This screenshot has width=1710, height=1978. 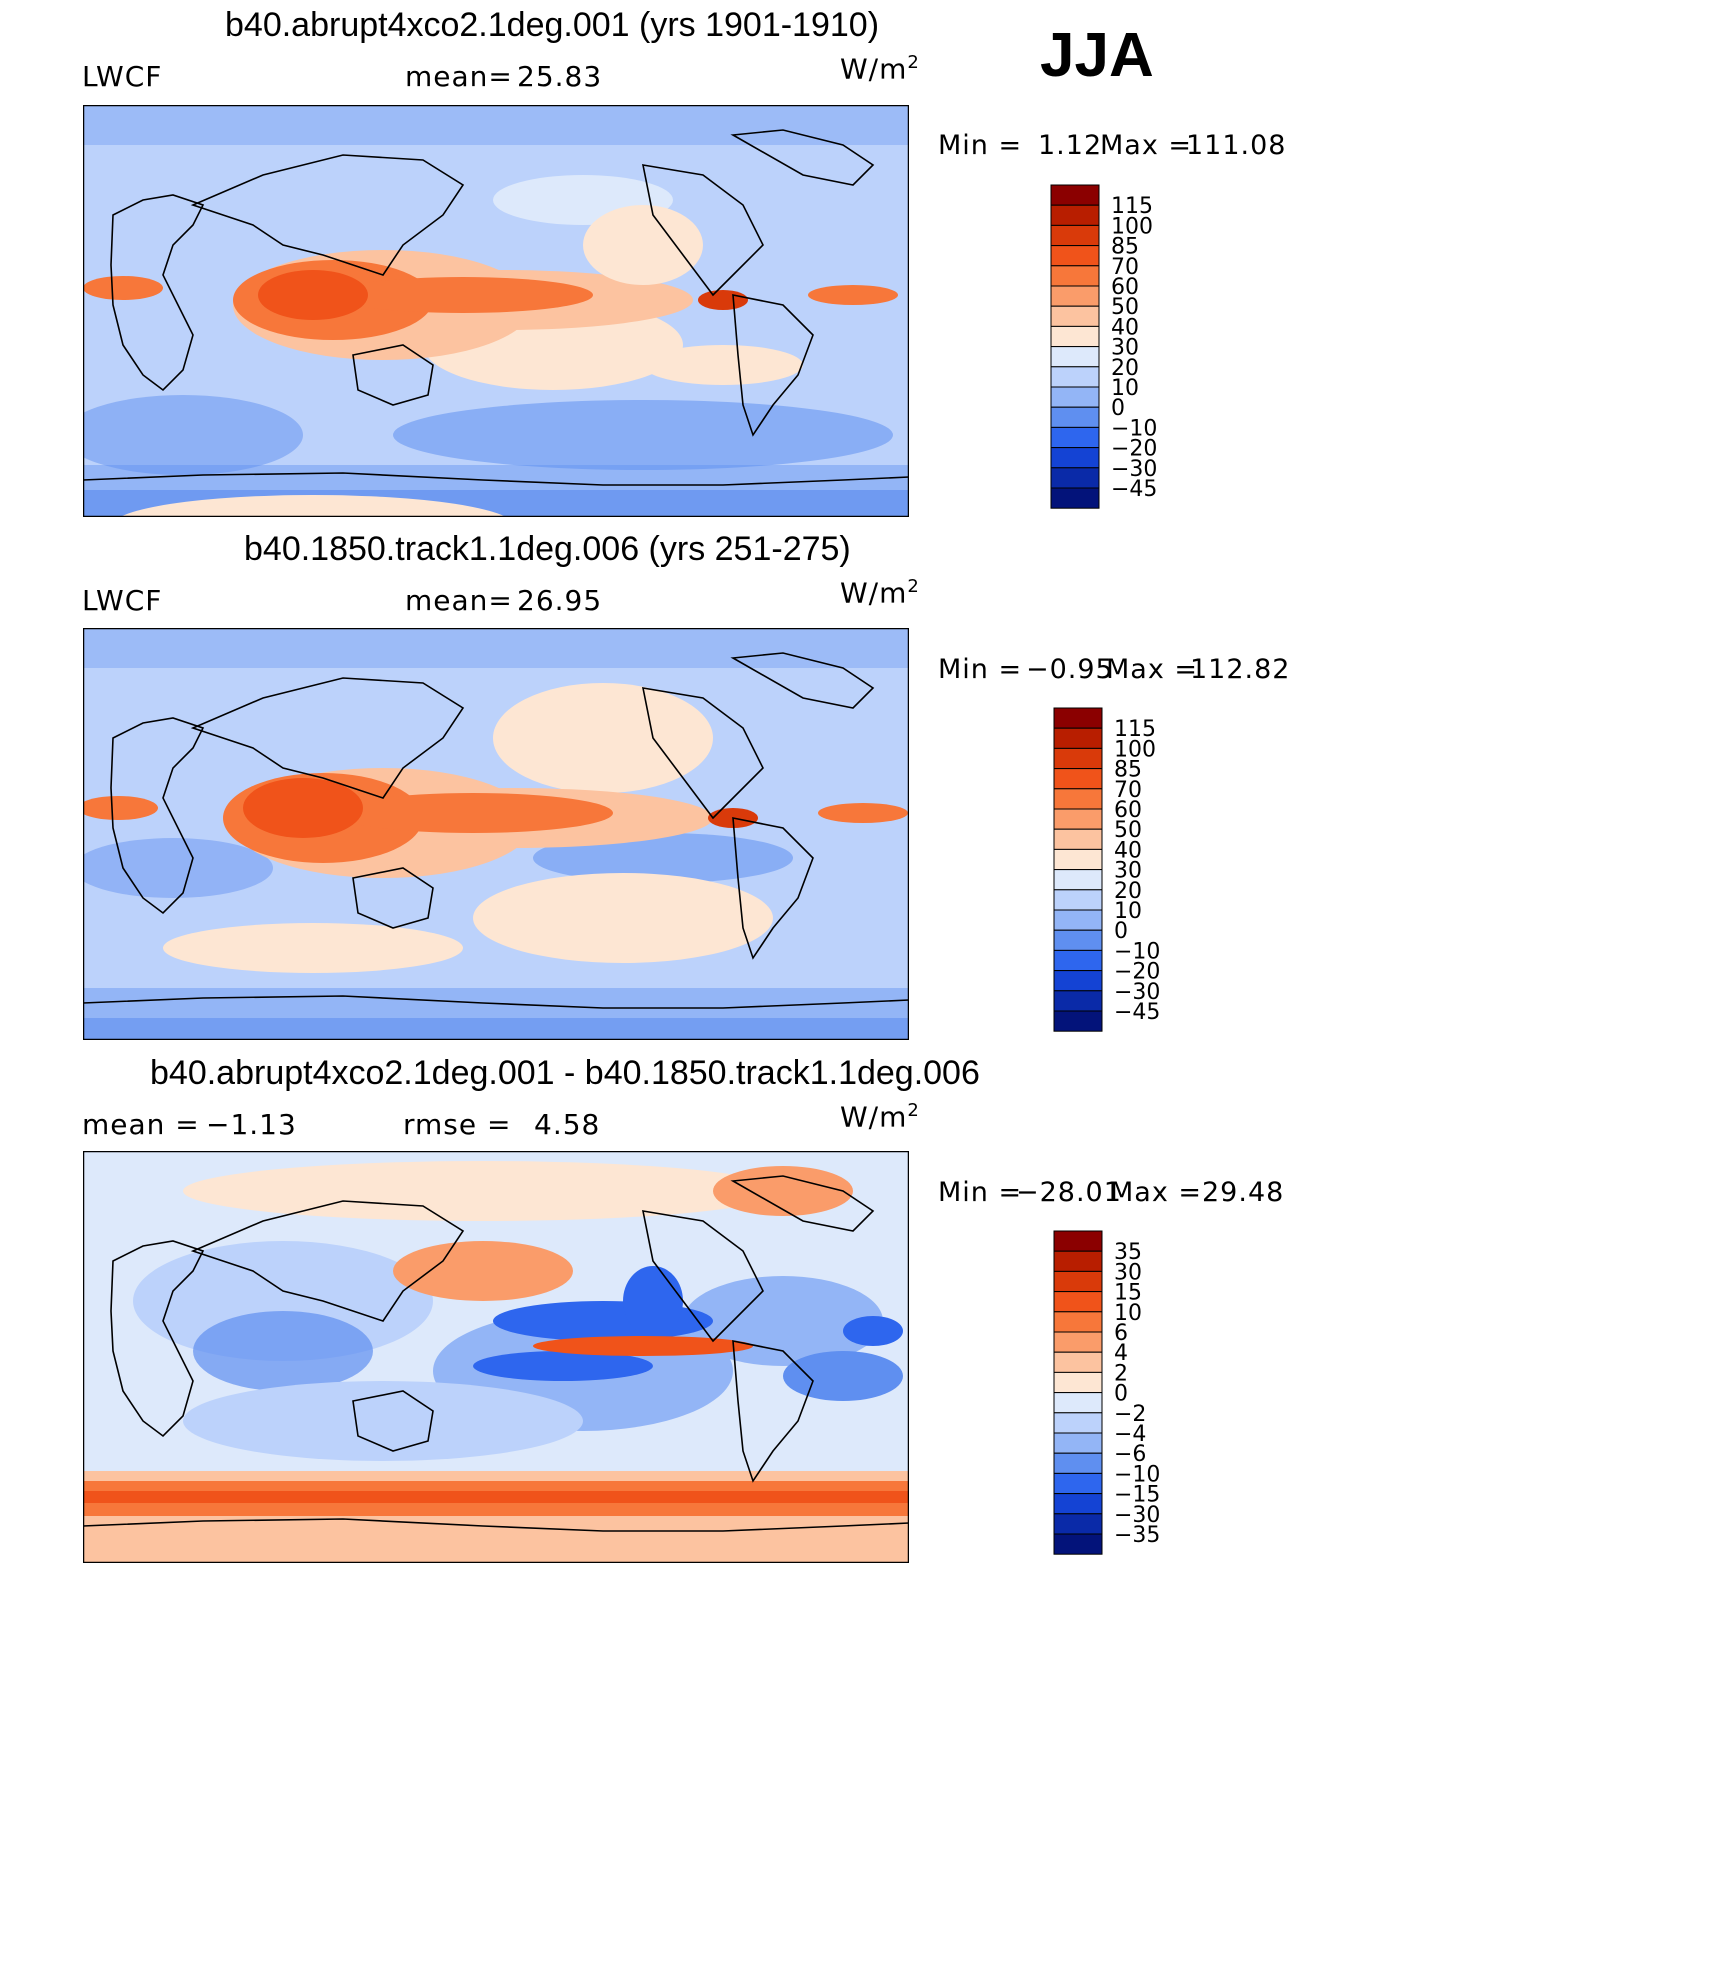 What do you see at coordinates (459, 76) in the screenshot?
I see `panel1-mean-label: mean=` at bounding box center [459, 76].